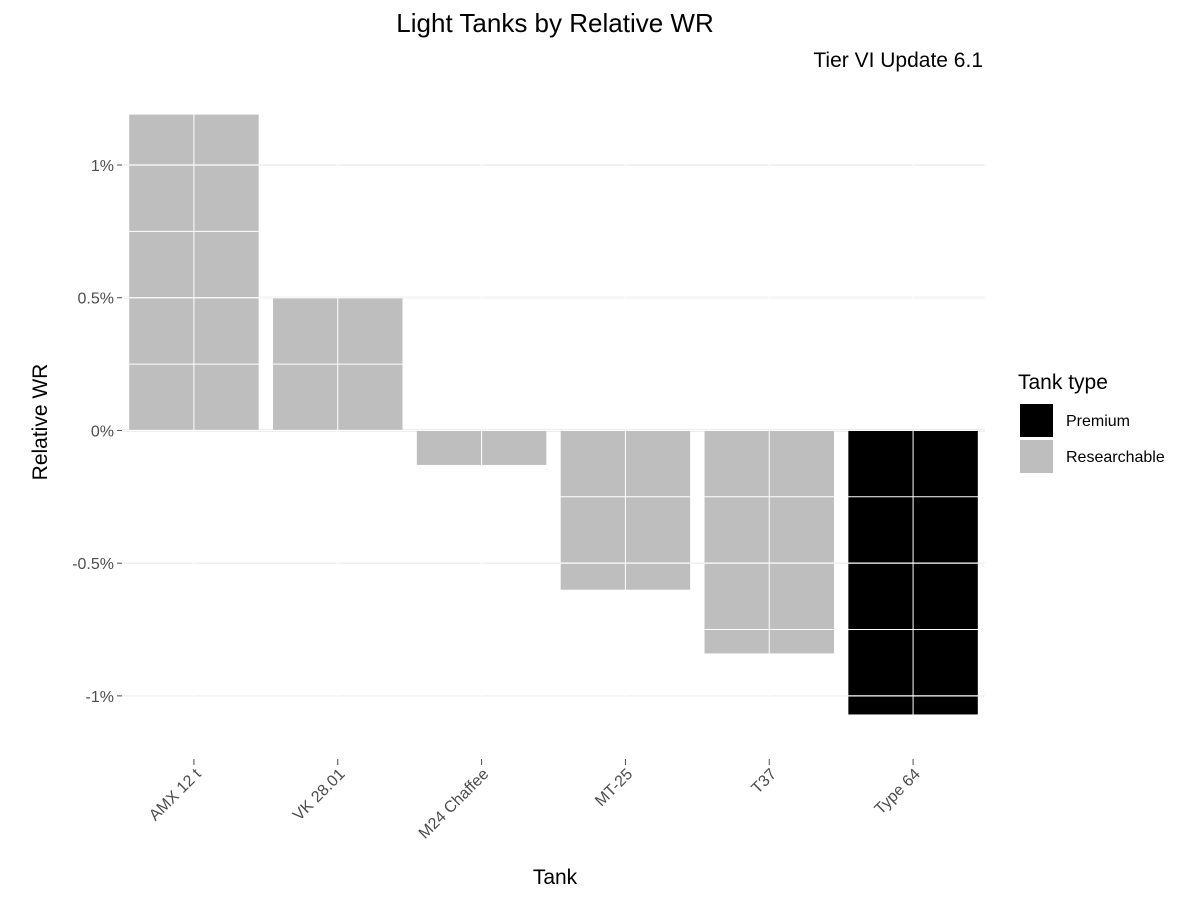 The width and height of the screenshot is (1200, 900). Describe the element at coordinates (454, 804) in the screenshot. I see `x-tick-label: M24 Chaffee` at that location.